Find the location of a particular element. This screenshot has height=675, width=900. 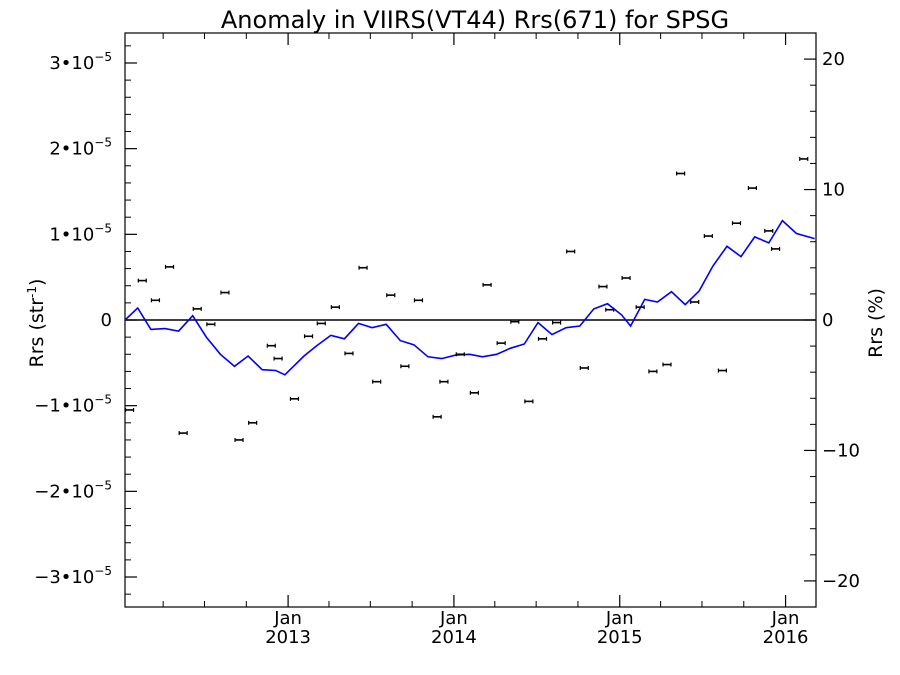

y-right-tick-label: 0 is located at coordinates (827, 320).